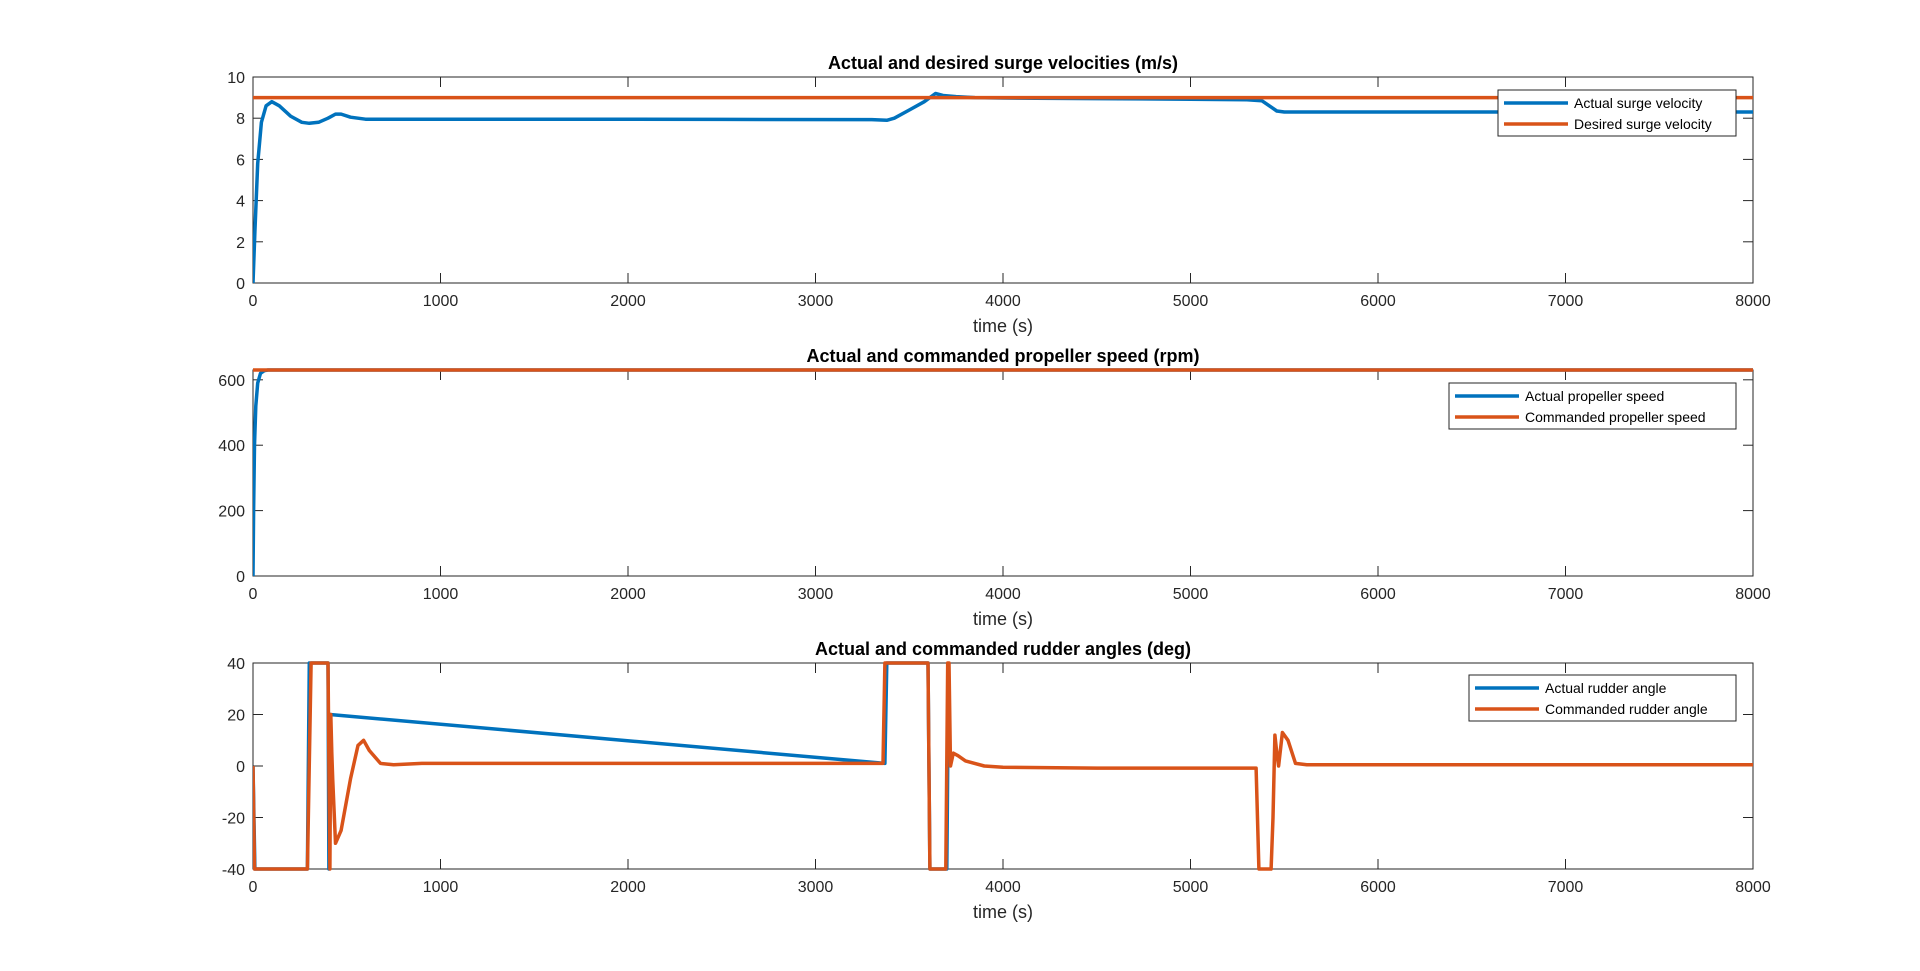 The width and height of the screenshot is (1920, 971). I want to click on y-tick-label: 4, so click(240, 202).